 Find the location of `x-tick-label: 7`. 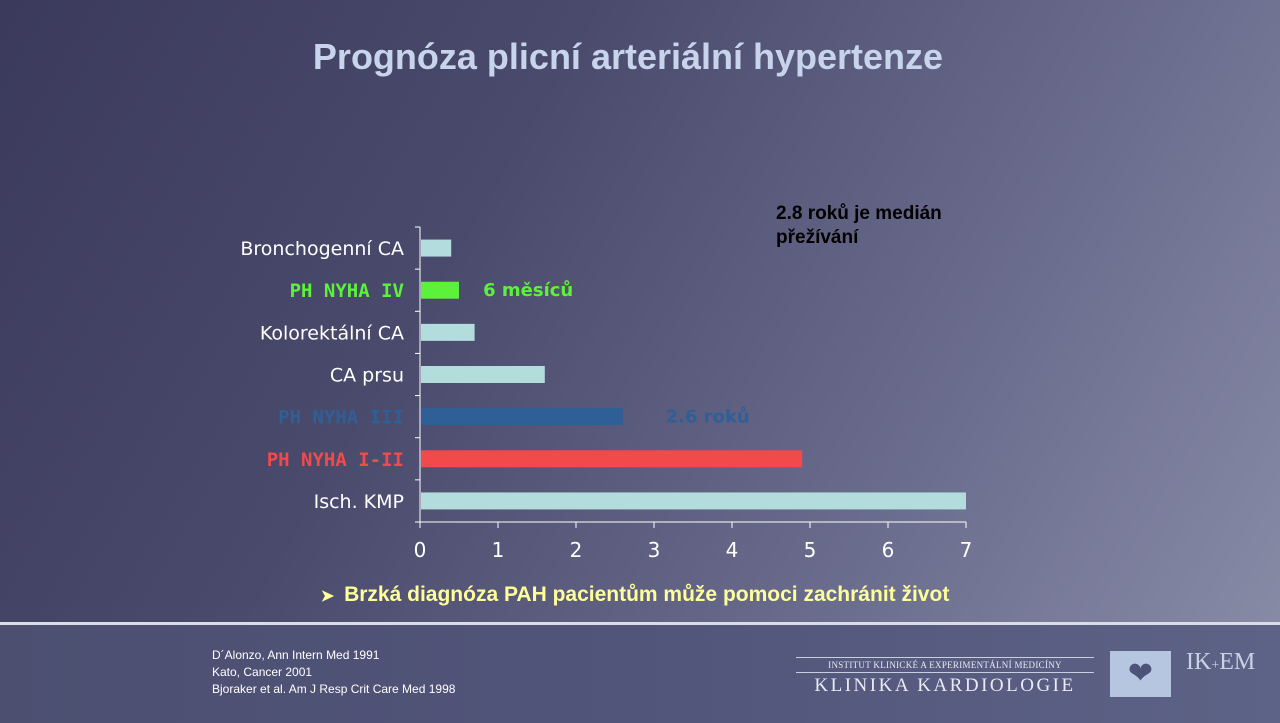

x-tick-label: 7 is located at coordinates (966, 550).